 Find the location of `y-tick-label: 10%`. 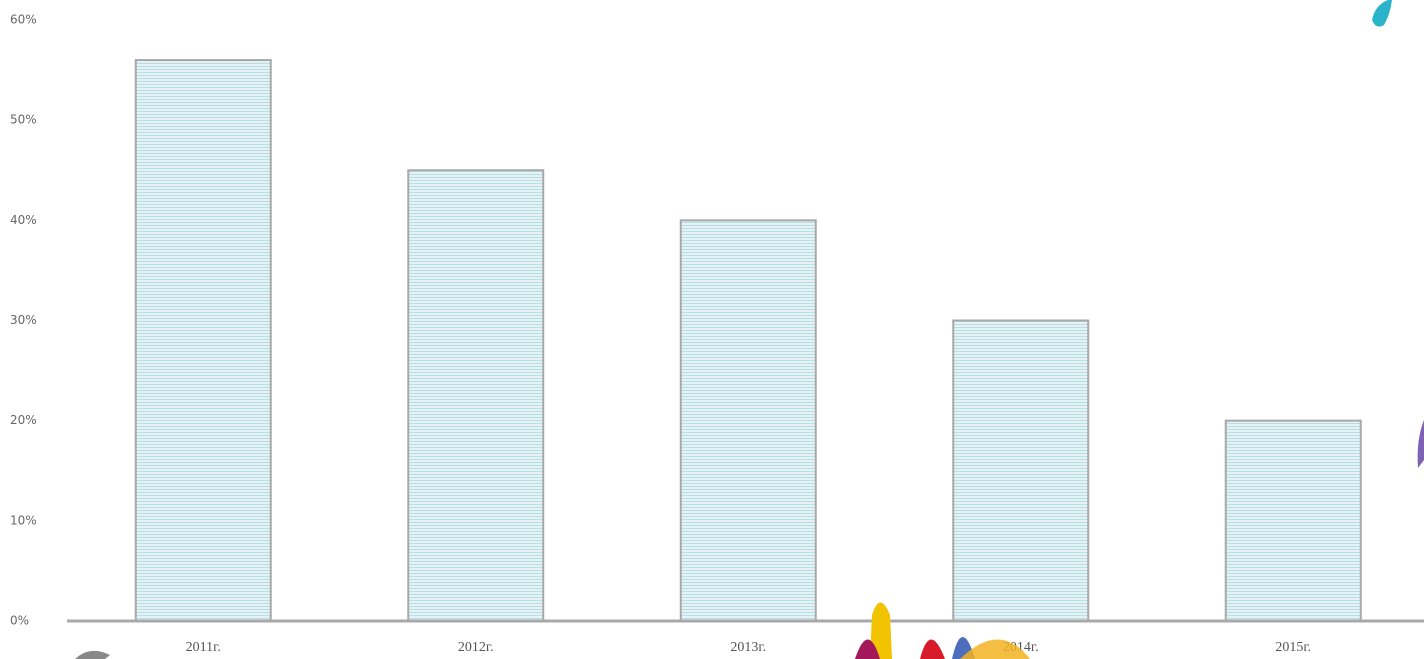

y-tick-label: 10% is located at coordinates (23, 520).